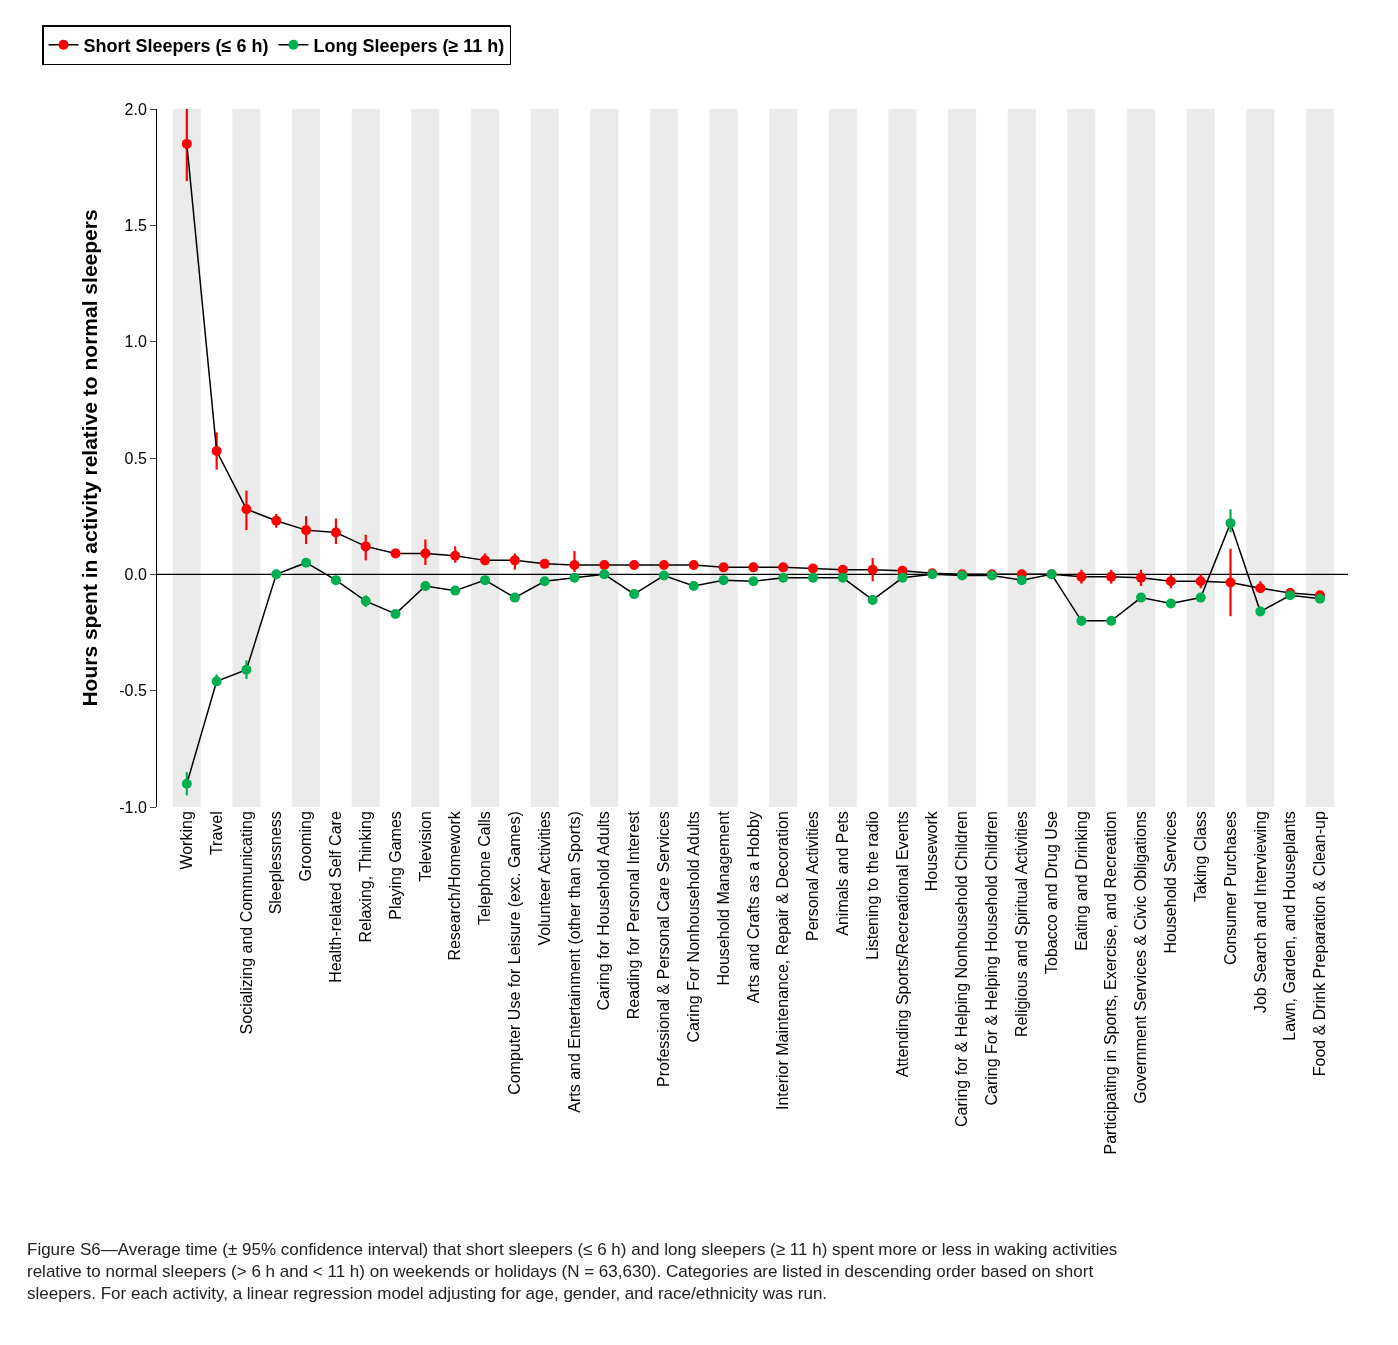 The height and width of the screenshot is (1345, 1398). Describe the element at coordinates (187, 840) in the screenshot. I see `x-tick-label: Working` at that location.